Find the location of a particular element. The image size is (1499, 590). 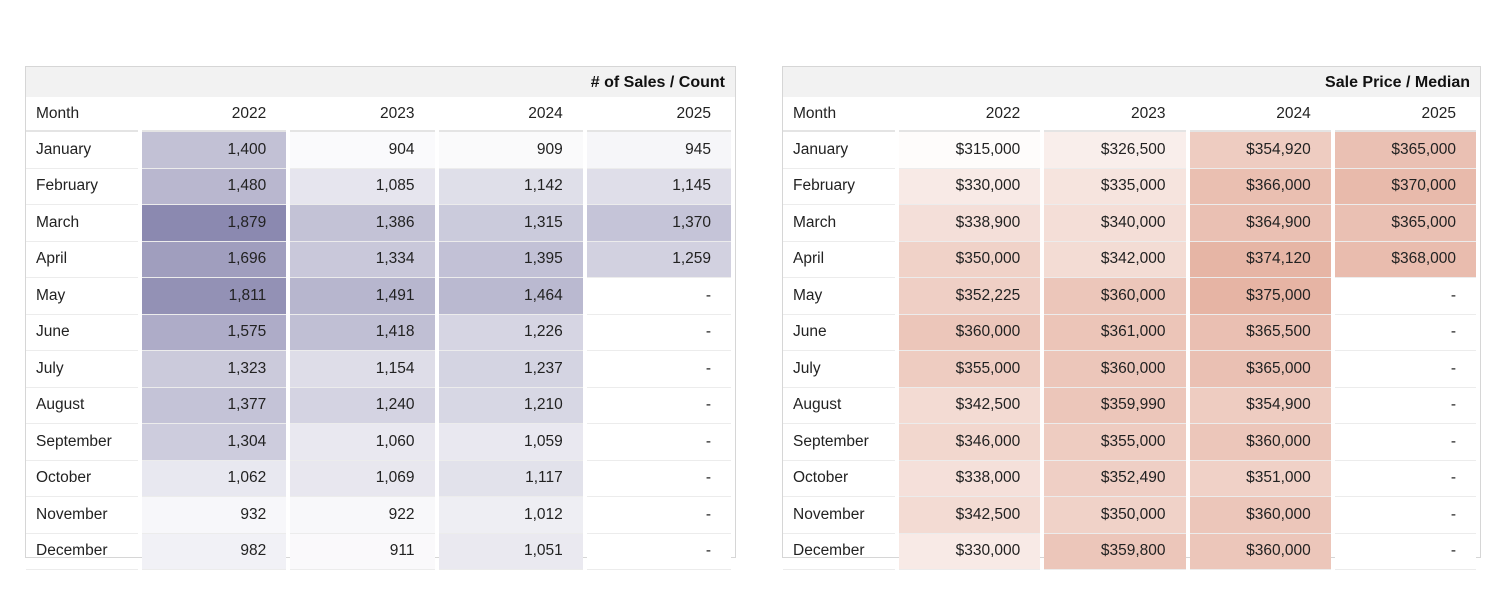

table-row: November 932 922 1,012- is located at coordinates (378, 515).